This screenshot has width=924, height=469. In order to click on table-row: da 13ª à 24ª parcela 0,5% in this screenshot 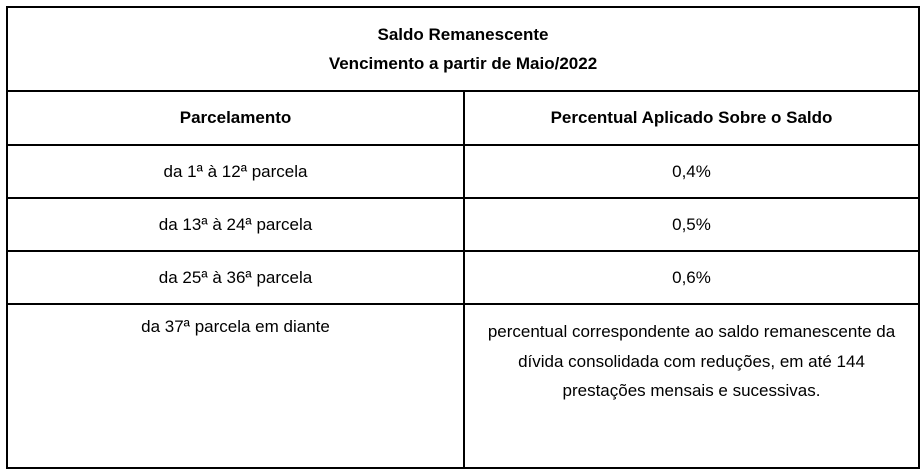, I will do `click(463, 225)`.